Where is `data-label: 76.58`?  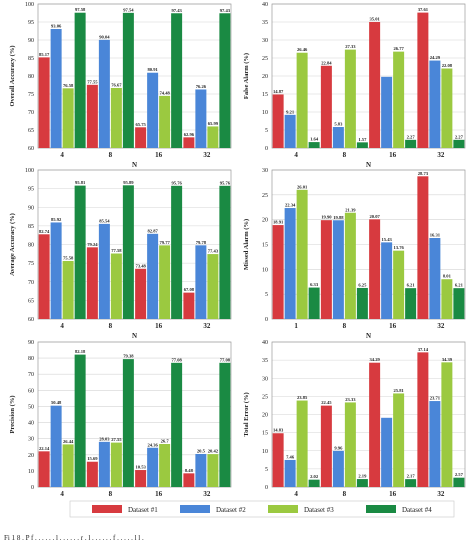 data-label: 76.58 is located at coordinates (68, 85).